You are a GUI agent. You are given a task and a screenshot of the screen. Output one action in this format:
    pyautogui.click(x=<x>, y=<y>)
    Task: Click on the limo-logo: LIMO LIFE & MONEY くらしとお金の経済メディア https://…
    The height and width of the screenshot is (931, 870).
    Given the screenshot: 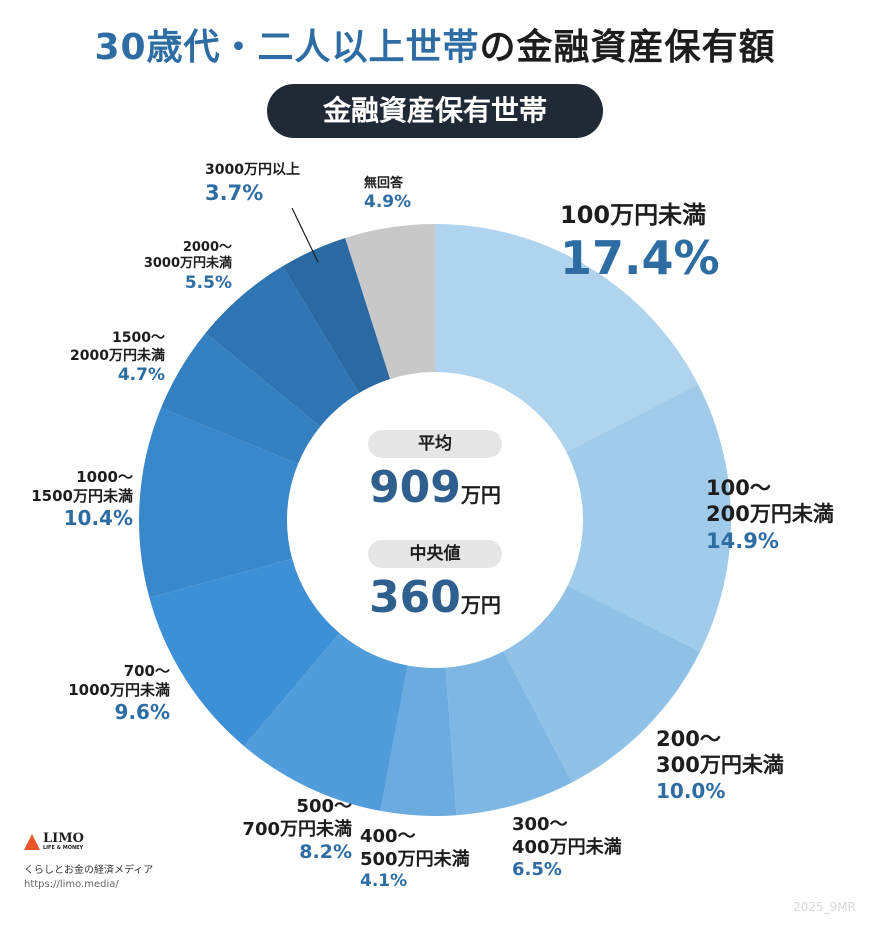 What is the action you would take?
    pyautogui.click(x=88, y=861)
    